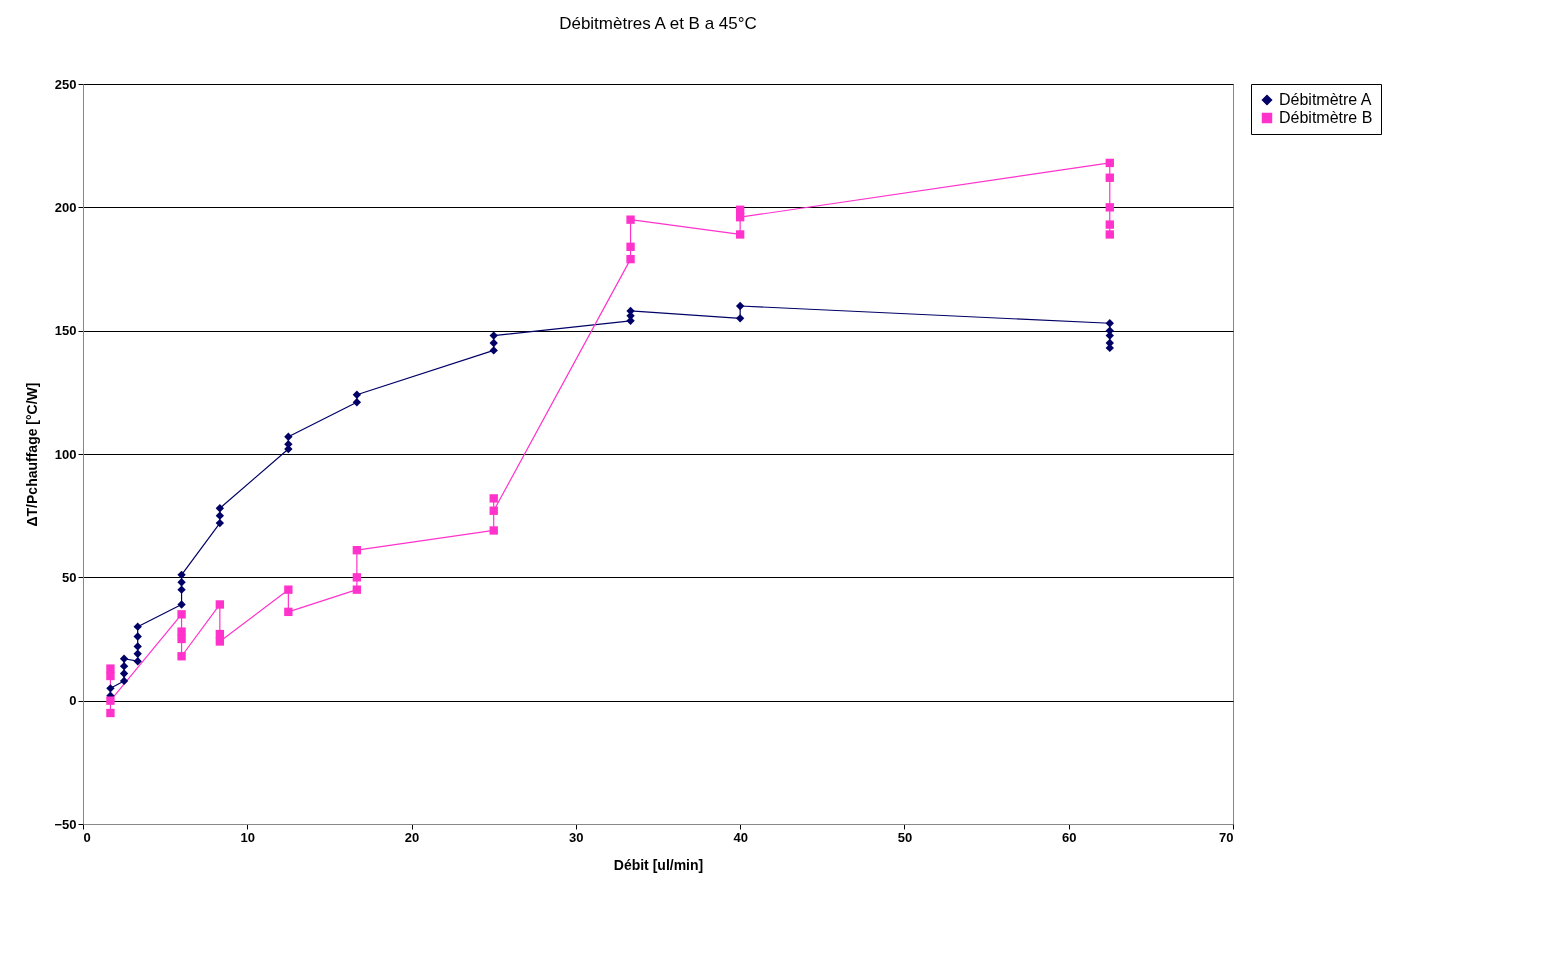  What do you see at coordinates (248, 837) in the screenshot?
I see `x-tick-label: 10` at bounding box center [248, 837].